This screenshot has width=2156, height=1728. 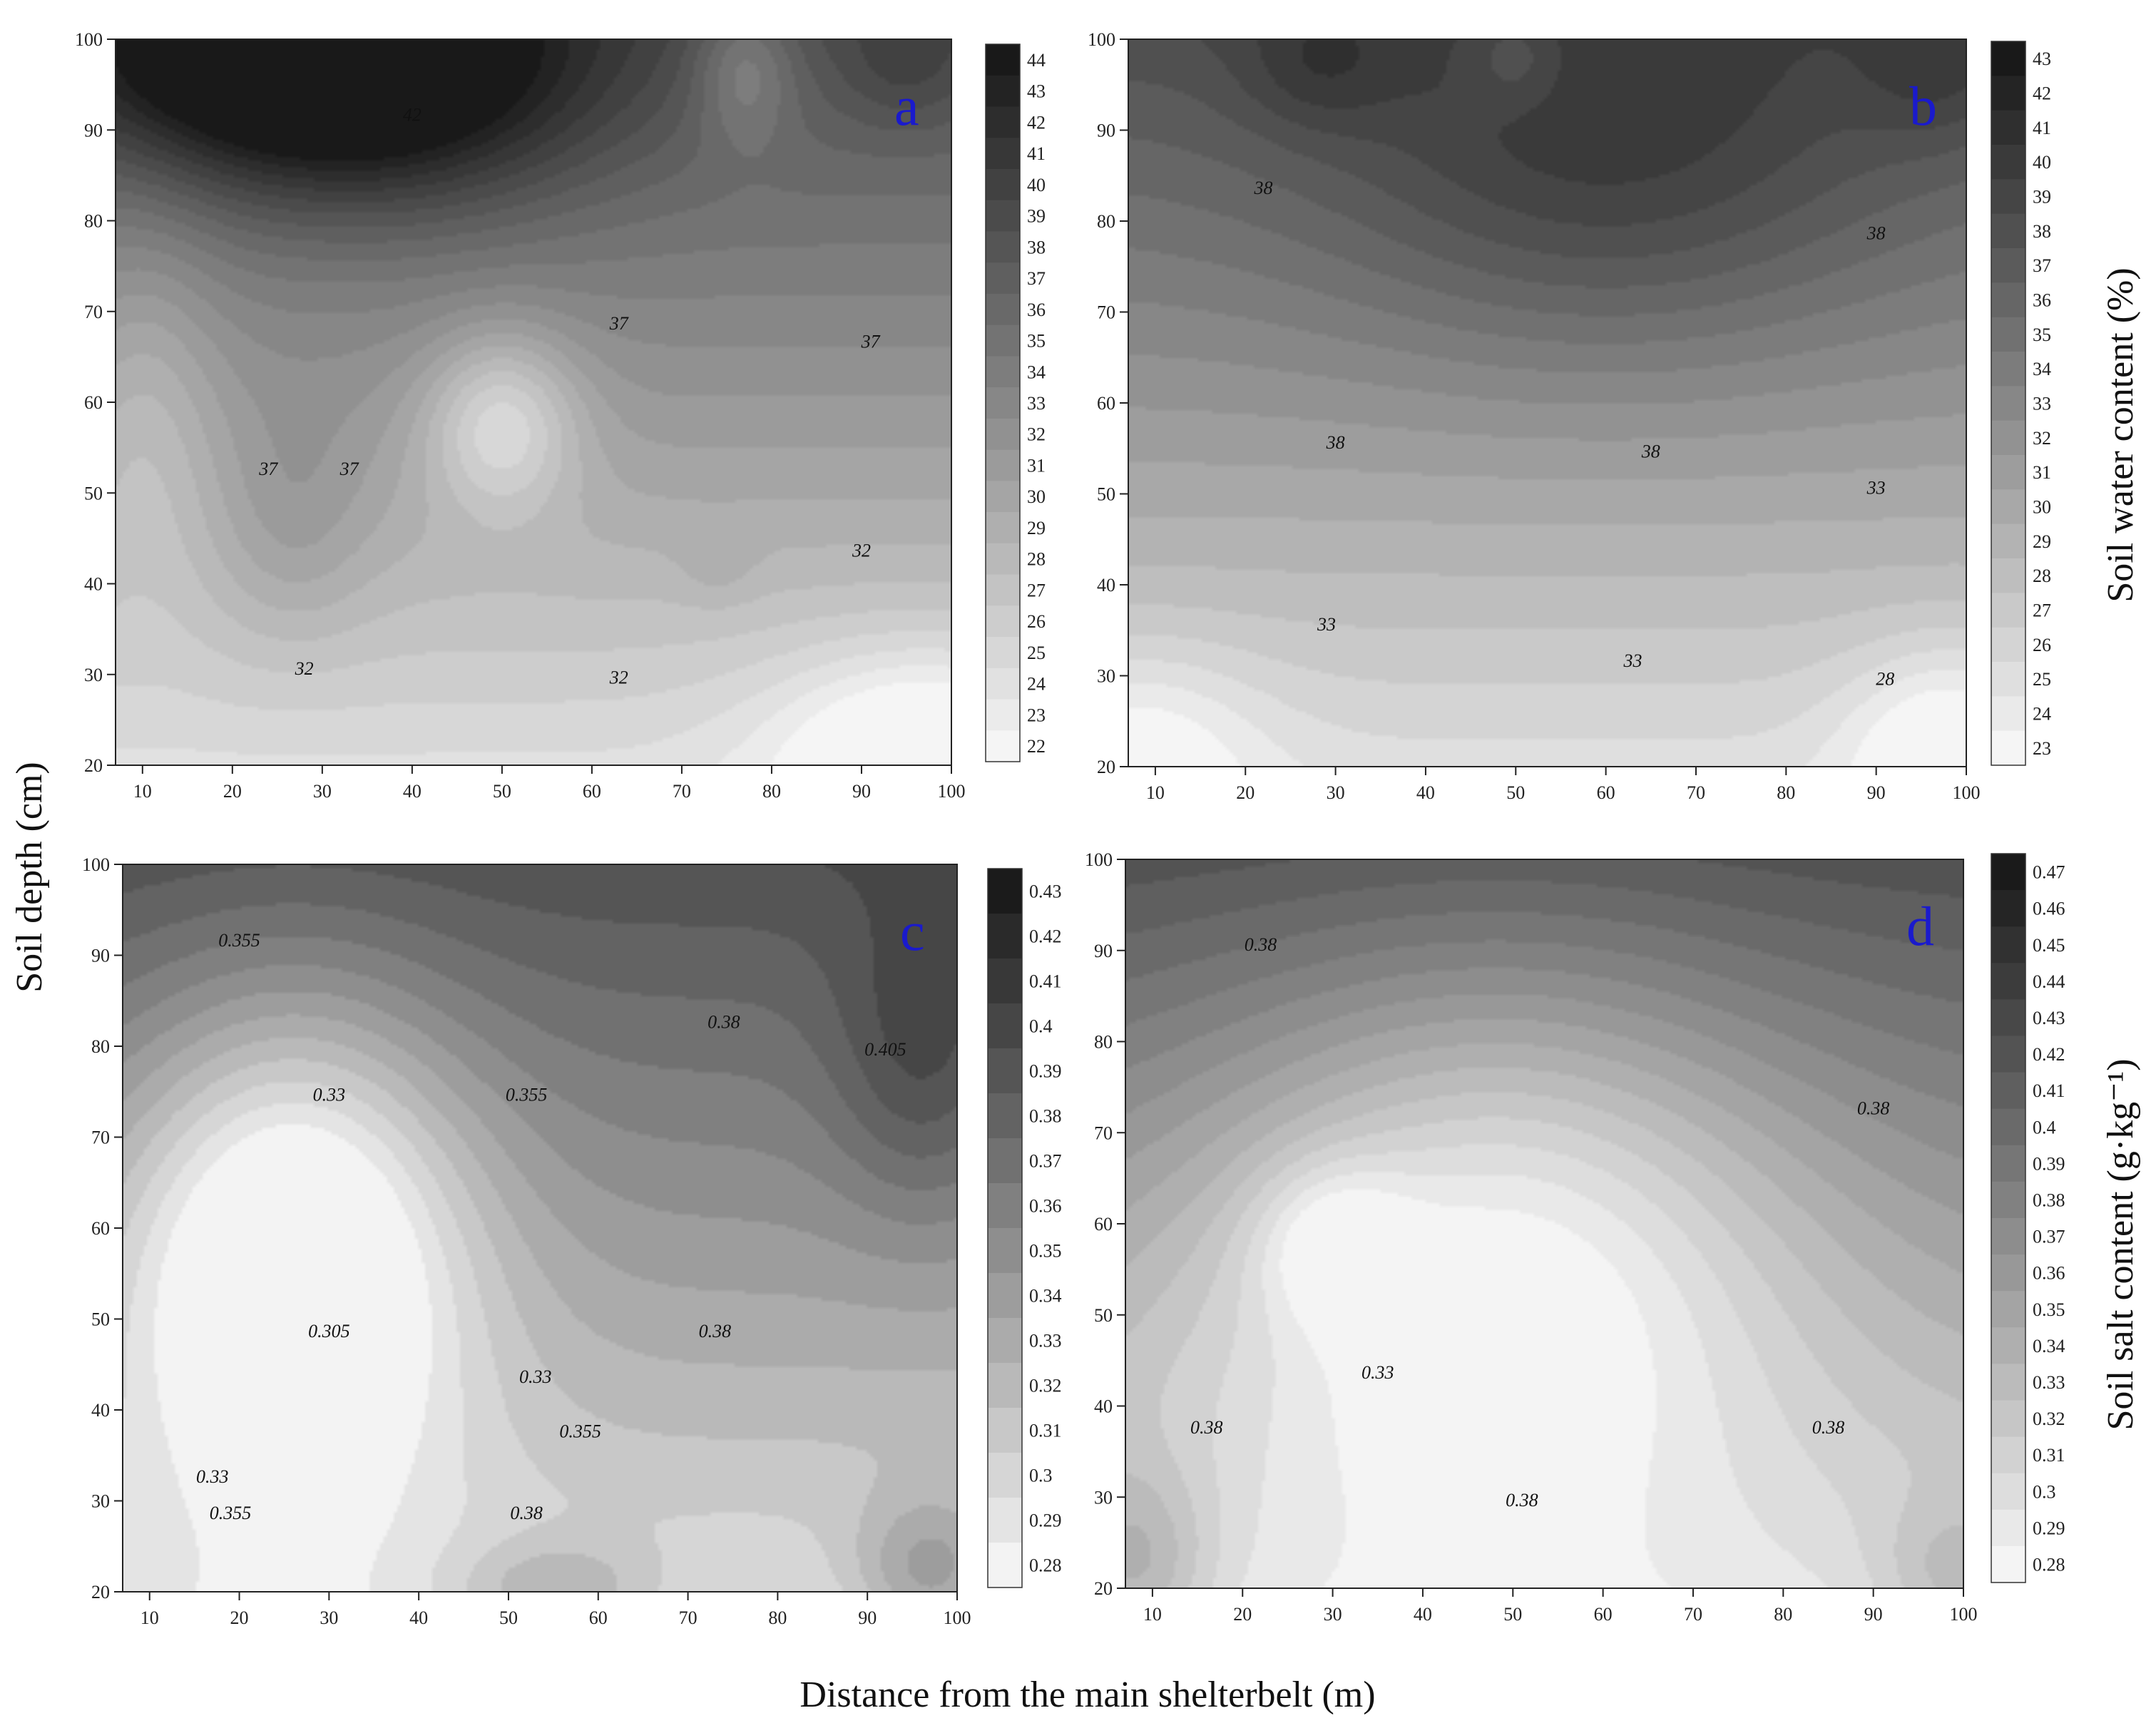 I want to click on colorbar-tick-label: 25, so click(x=1036, y=653).